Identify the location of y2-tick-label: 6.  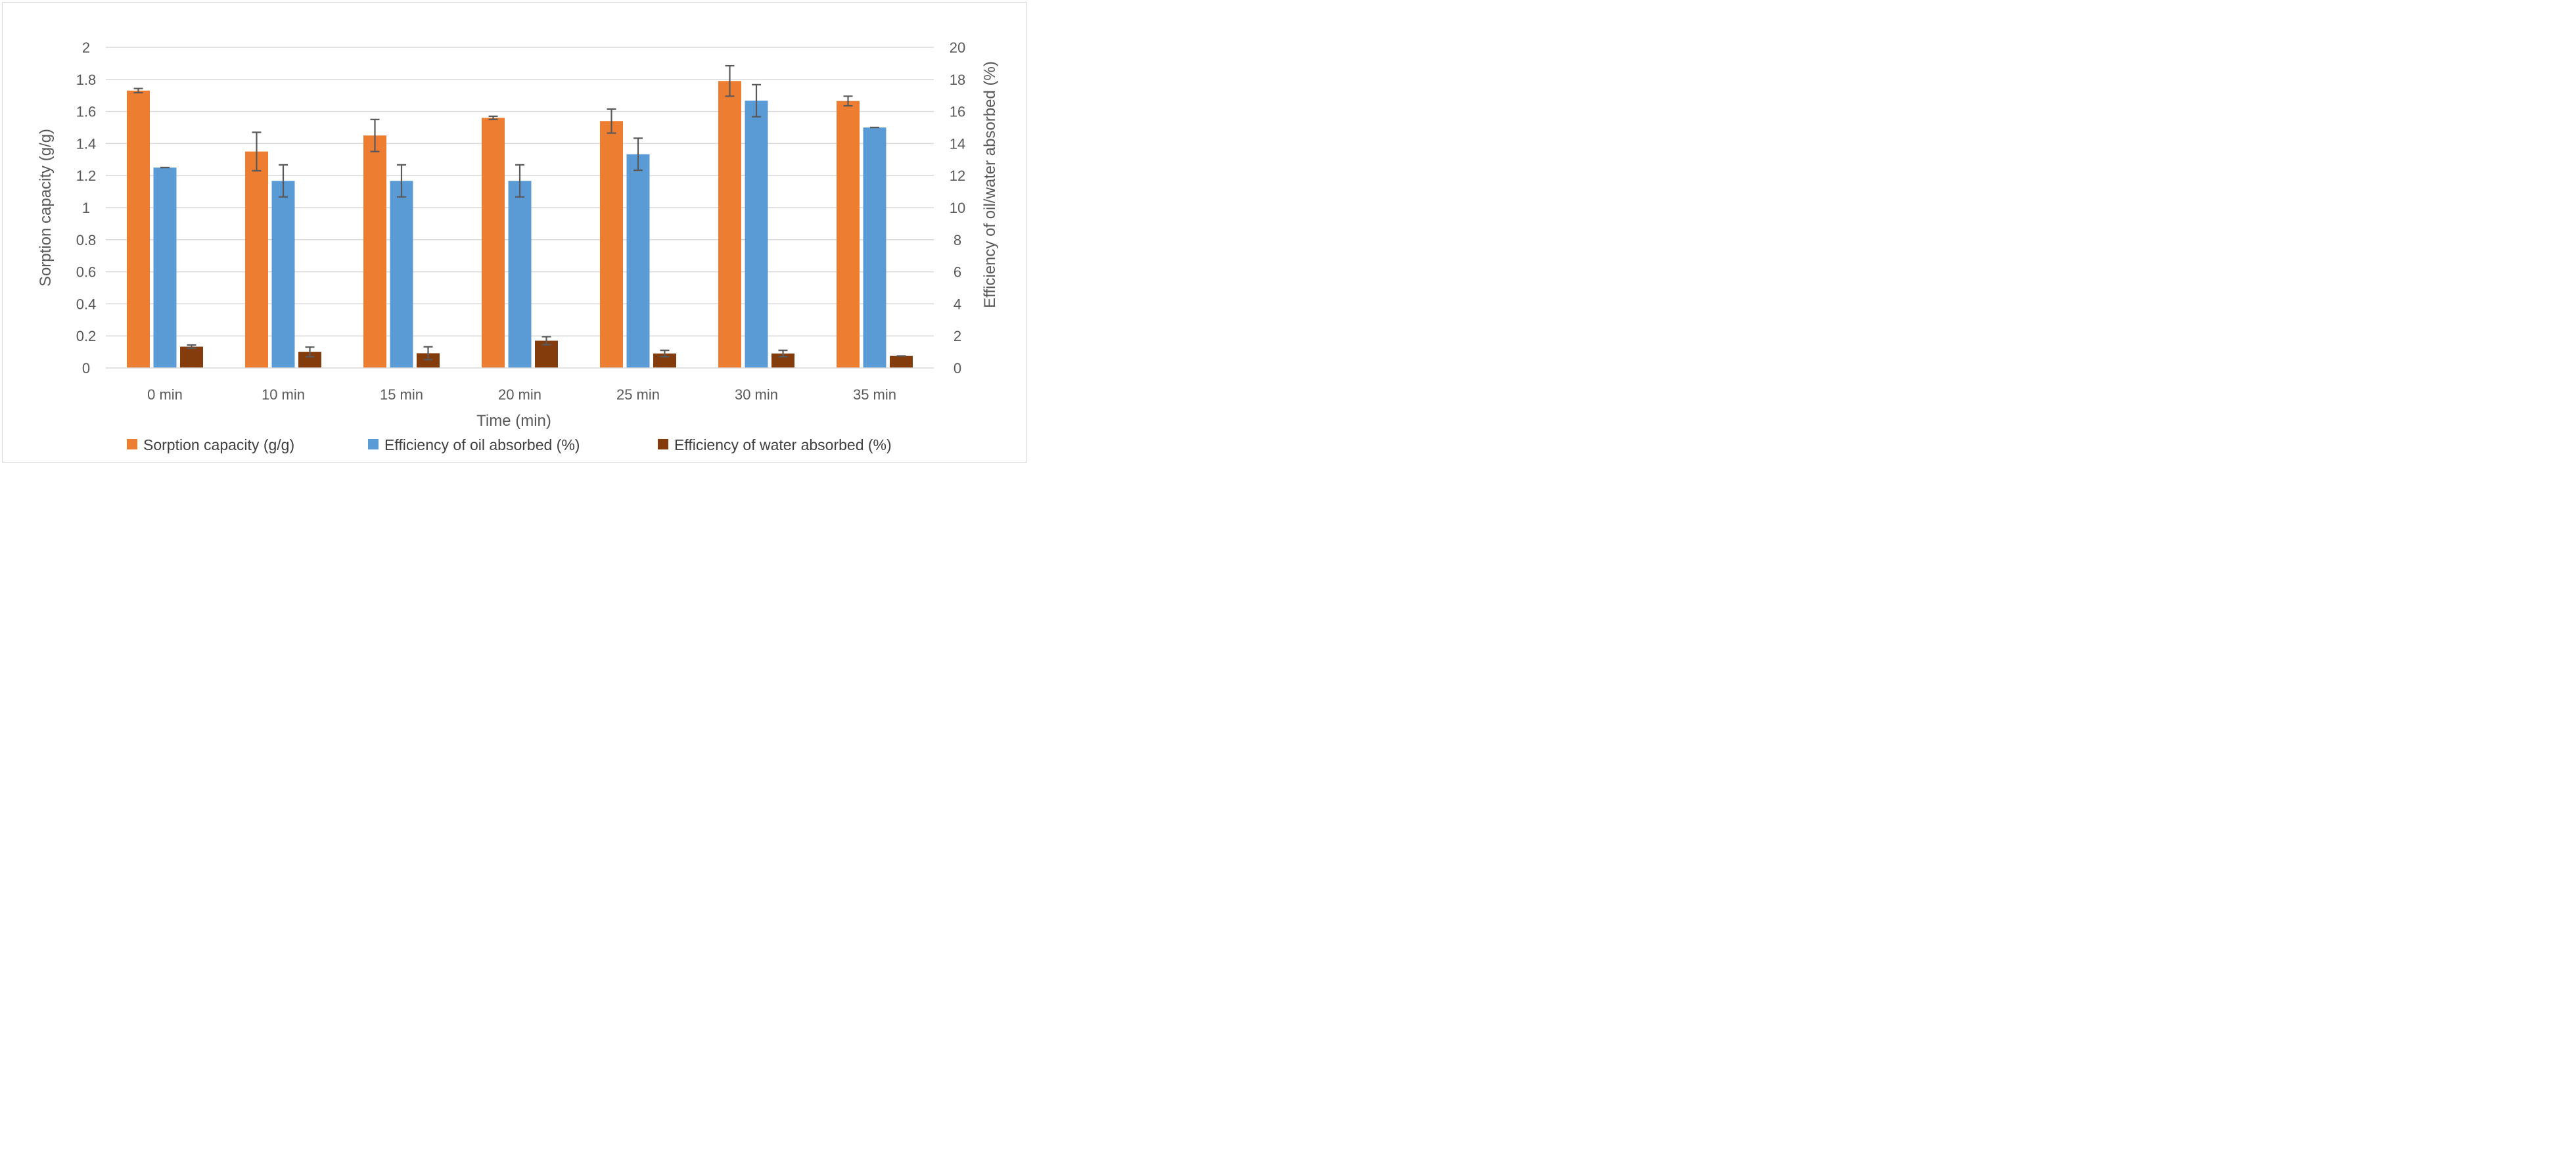
(958, 272).